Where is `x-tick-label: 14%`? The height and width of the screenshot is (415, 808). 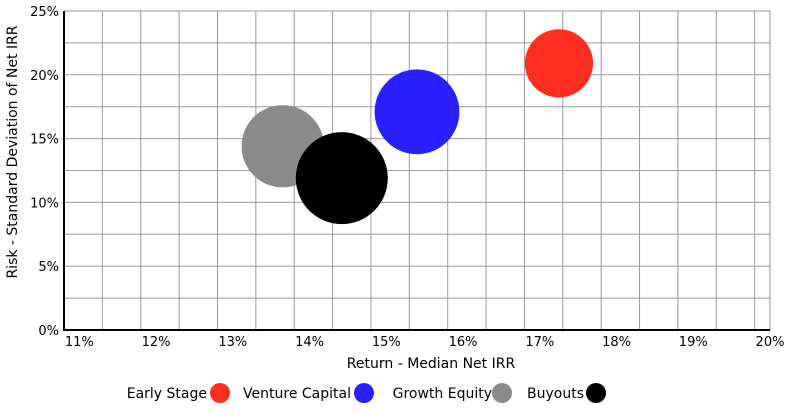 x-tick-label: 14% is located at coordinates (309, 342).